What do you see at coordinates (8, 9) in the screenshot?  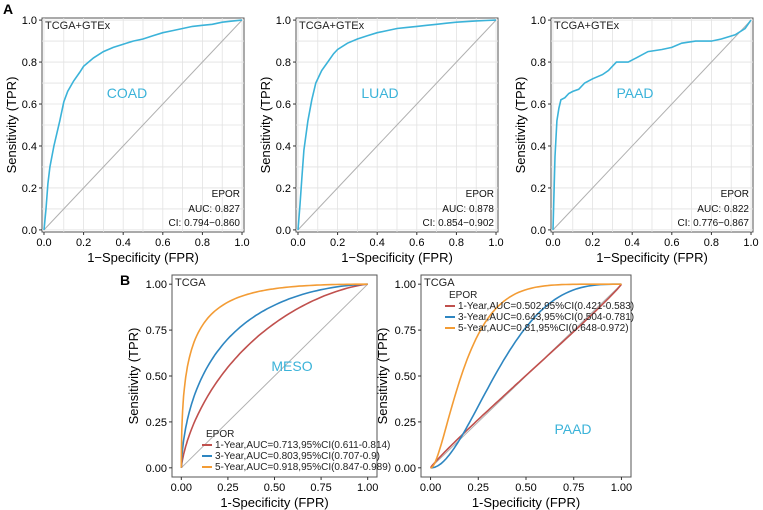 I see `panel-label-a: A` at bounding box center [8, 9].